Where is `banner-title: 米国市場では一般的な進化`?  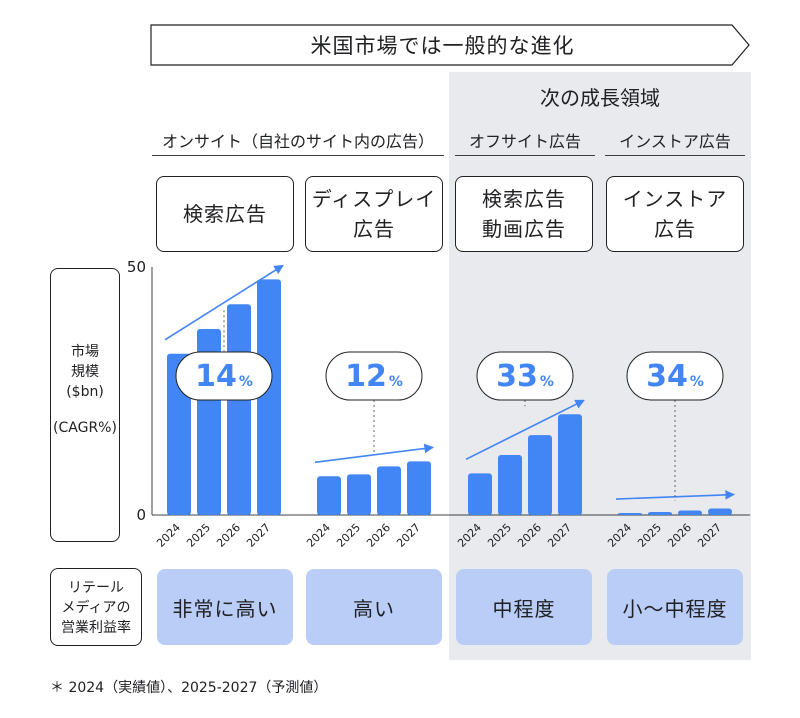
banner-title: 米国市場では一般的な進化 is located at coordinates (442, 46).